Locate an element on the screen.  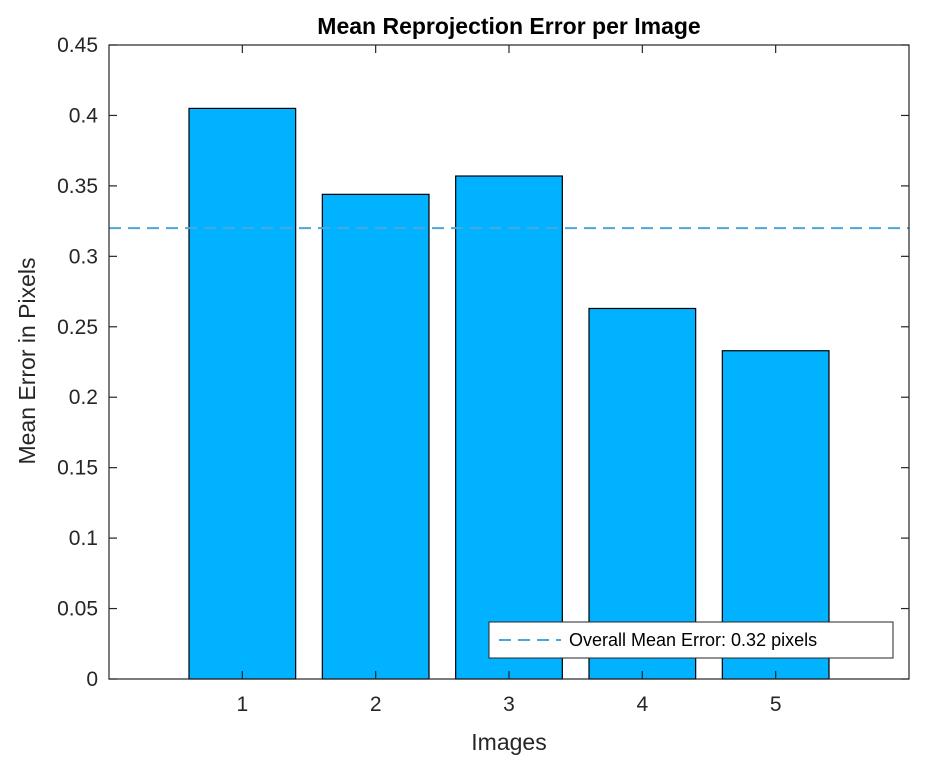
y-tick-label: 0.2 is located at coordinates (83, 397).